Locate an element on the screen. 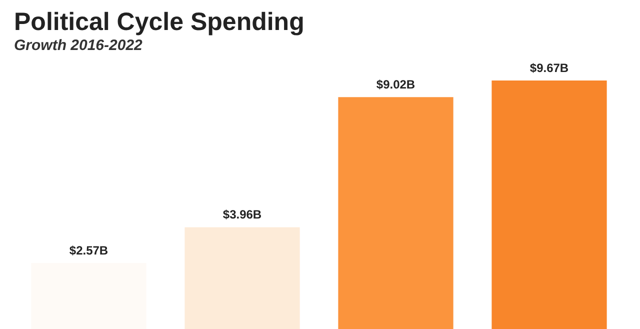 This screenshot has height=329, width=640. data-label: $9.02B is located at coordinates (396, 85).